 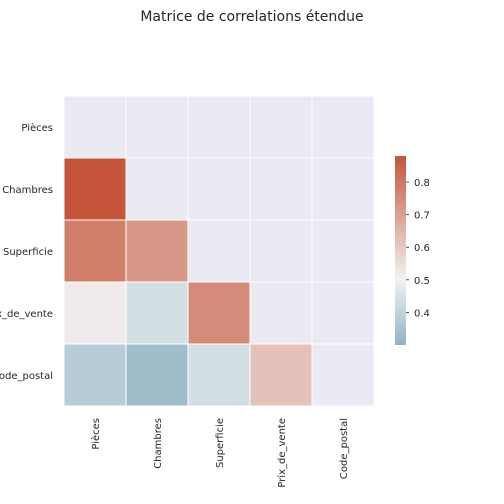 What do you see at coordinates (37, 128) in the screenshot?
I see `y-tick-label: Pièces` at bounding box center [37, 128].